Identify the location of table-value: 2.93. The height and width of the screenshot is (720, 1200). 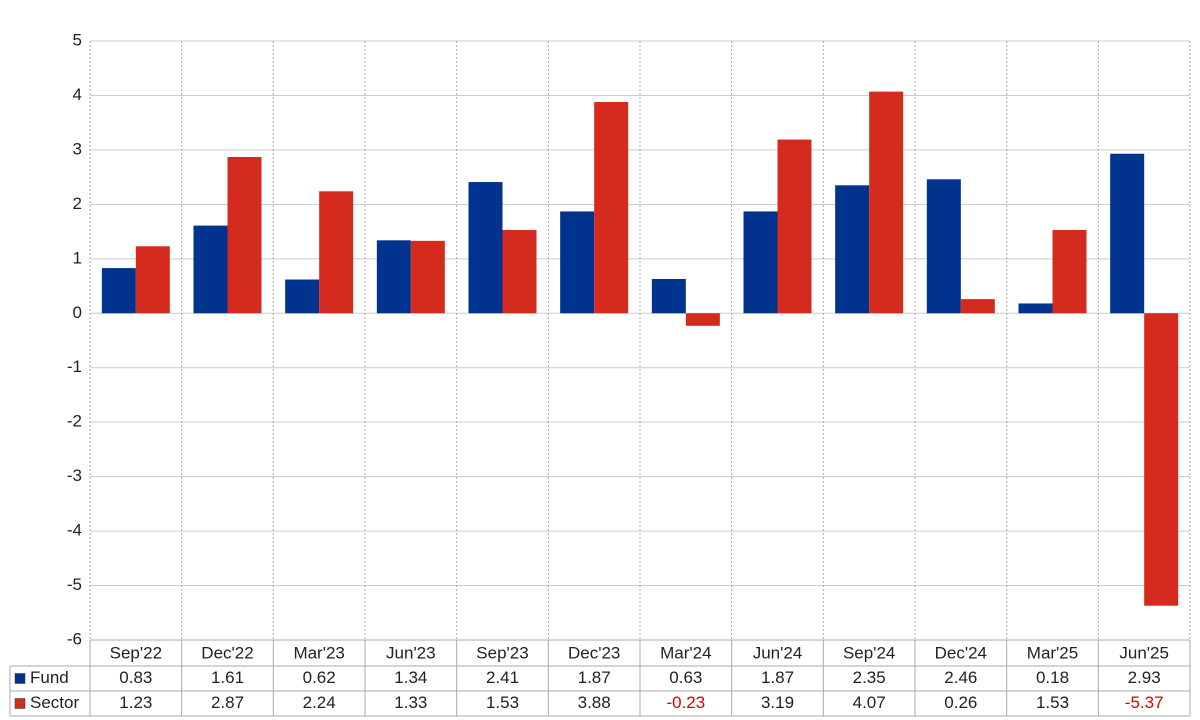
(1144, 677).